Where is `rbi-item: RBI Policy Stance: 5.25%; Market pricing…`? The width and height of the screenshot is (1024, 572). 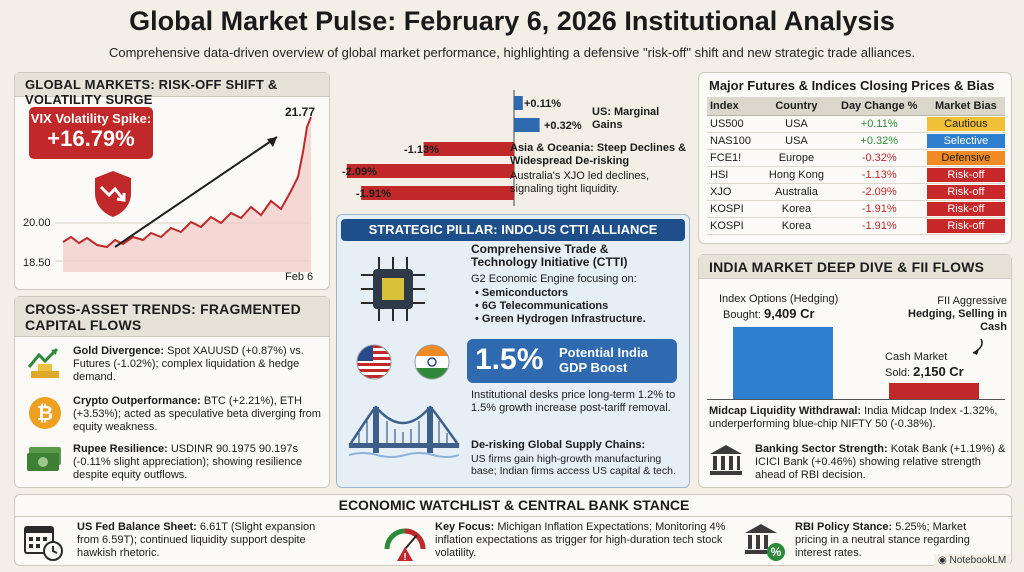
rbi-item: RBI Policy Stance: 5.25%; Market pricing… is located at coordinates (898, 540).